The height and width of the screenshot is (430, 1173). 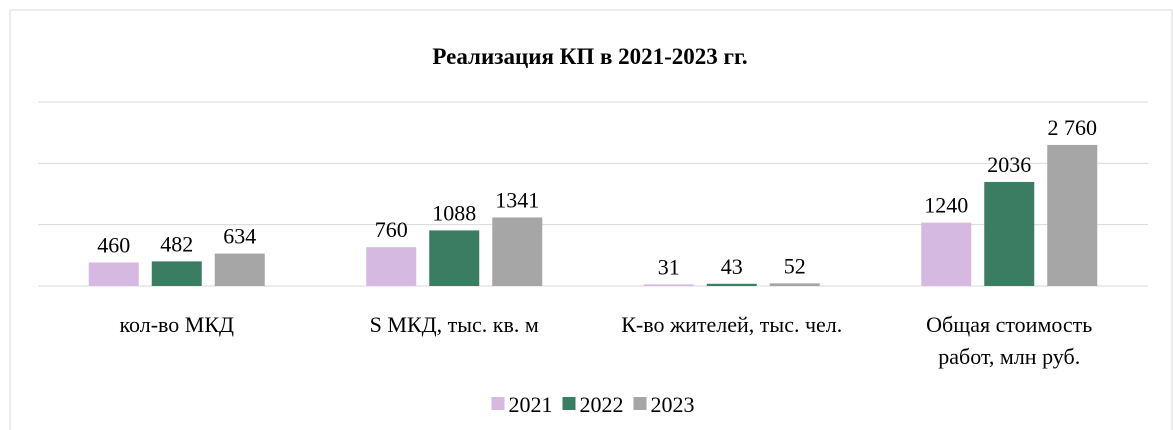 I want to click on data-label: 634, so click(x=239, y=236).